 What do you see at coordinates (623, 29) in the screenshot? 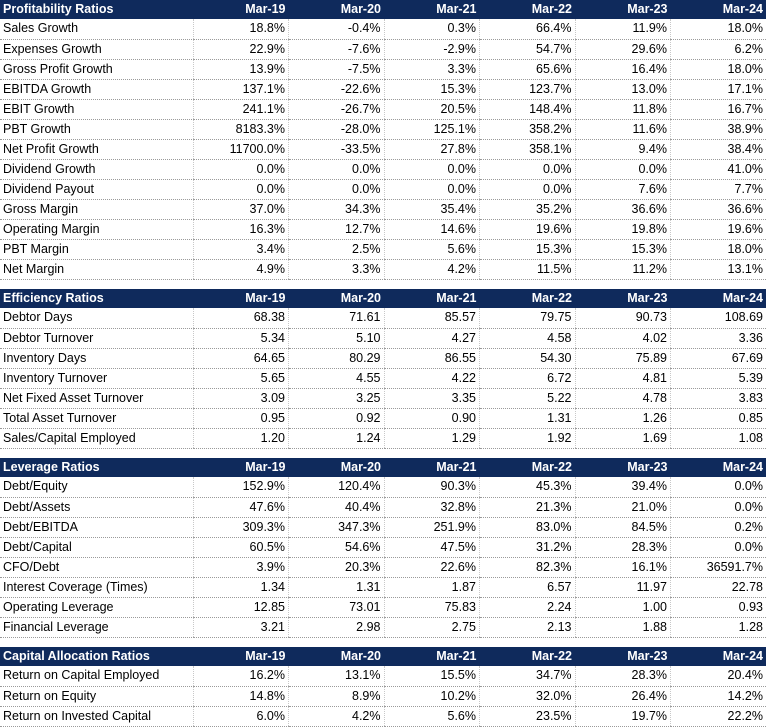
I see `metric-value: 11.9%` at bounding box center [623, 29].